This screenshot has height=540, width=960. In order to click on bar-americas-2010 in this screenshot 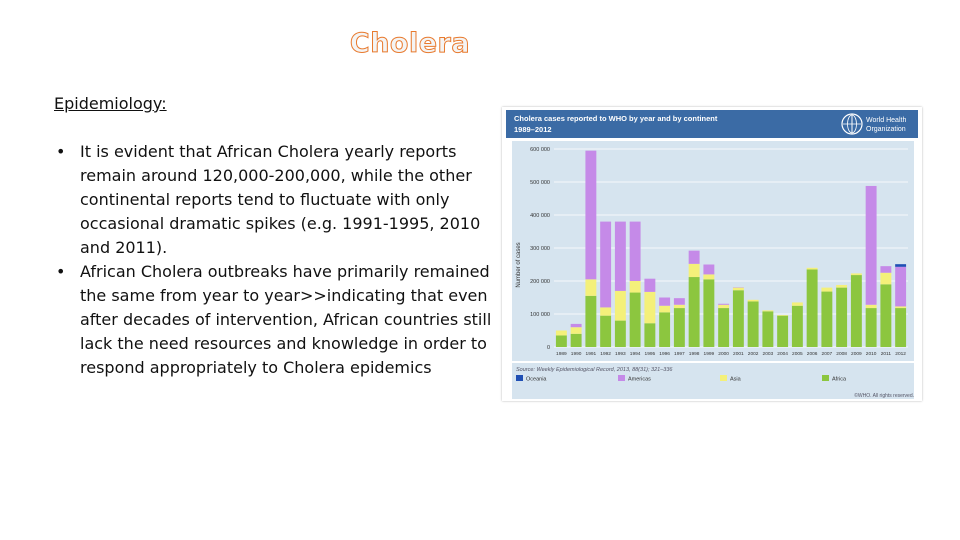, I will do `click(871, 245)`.